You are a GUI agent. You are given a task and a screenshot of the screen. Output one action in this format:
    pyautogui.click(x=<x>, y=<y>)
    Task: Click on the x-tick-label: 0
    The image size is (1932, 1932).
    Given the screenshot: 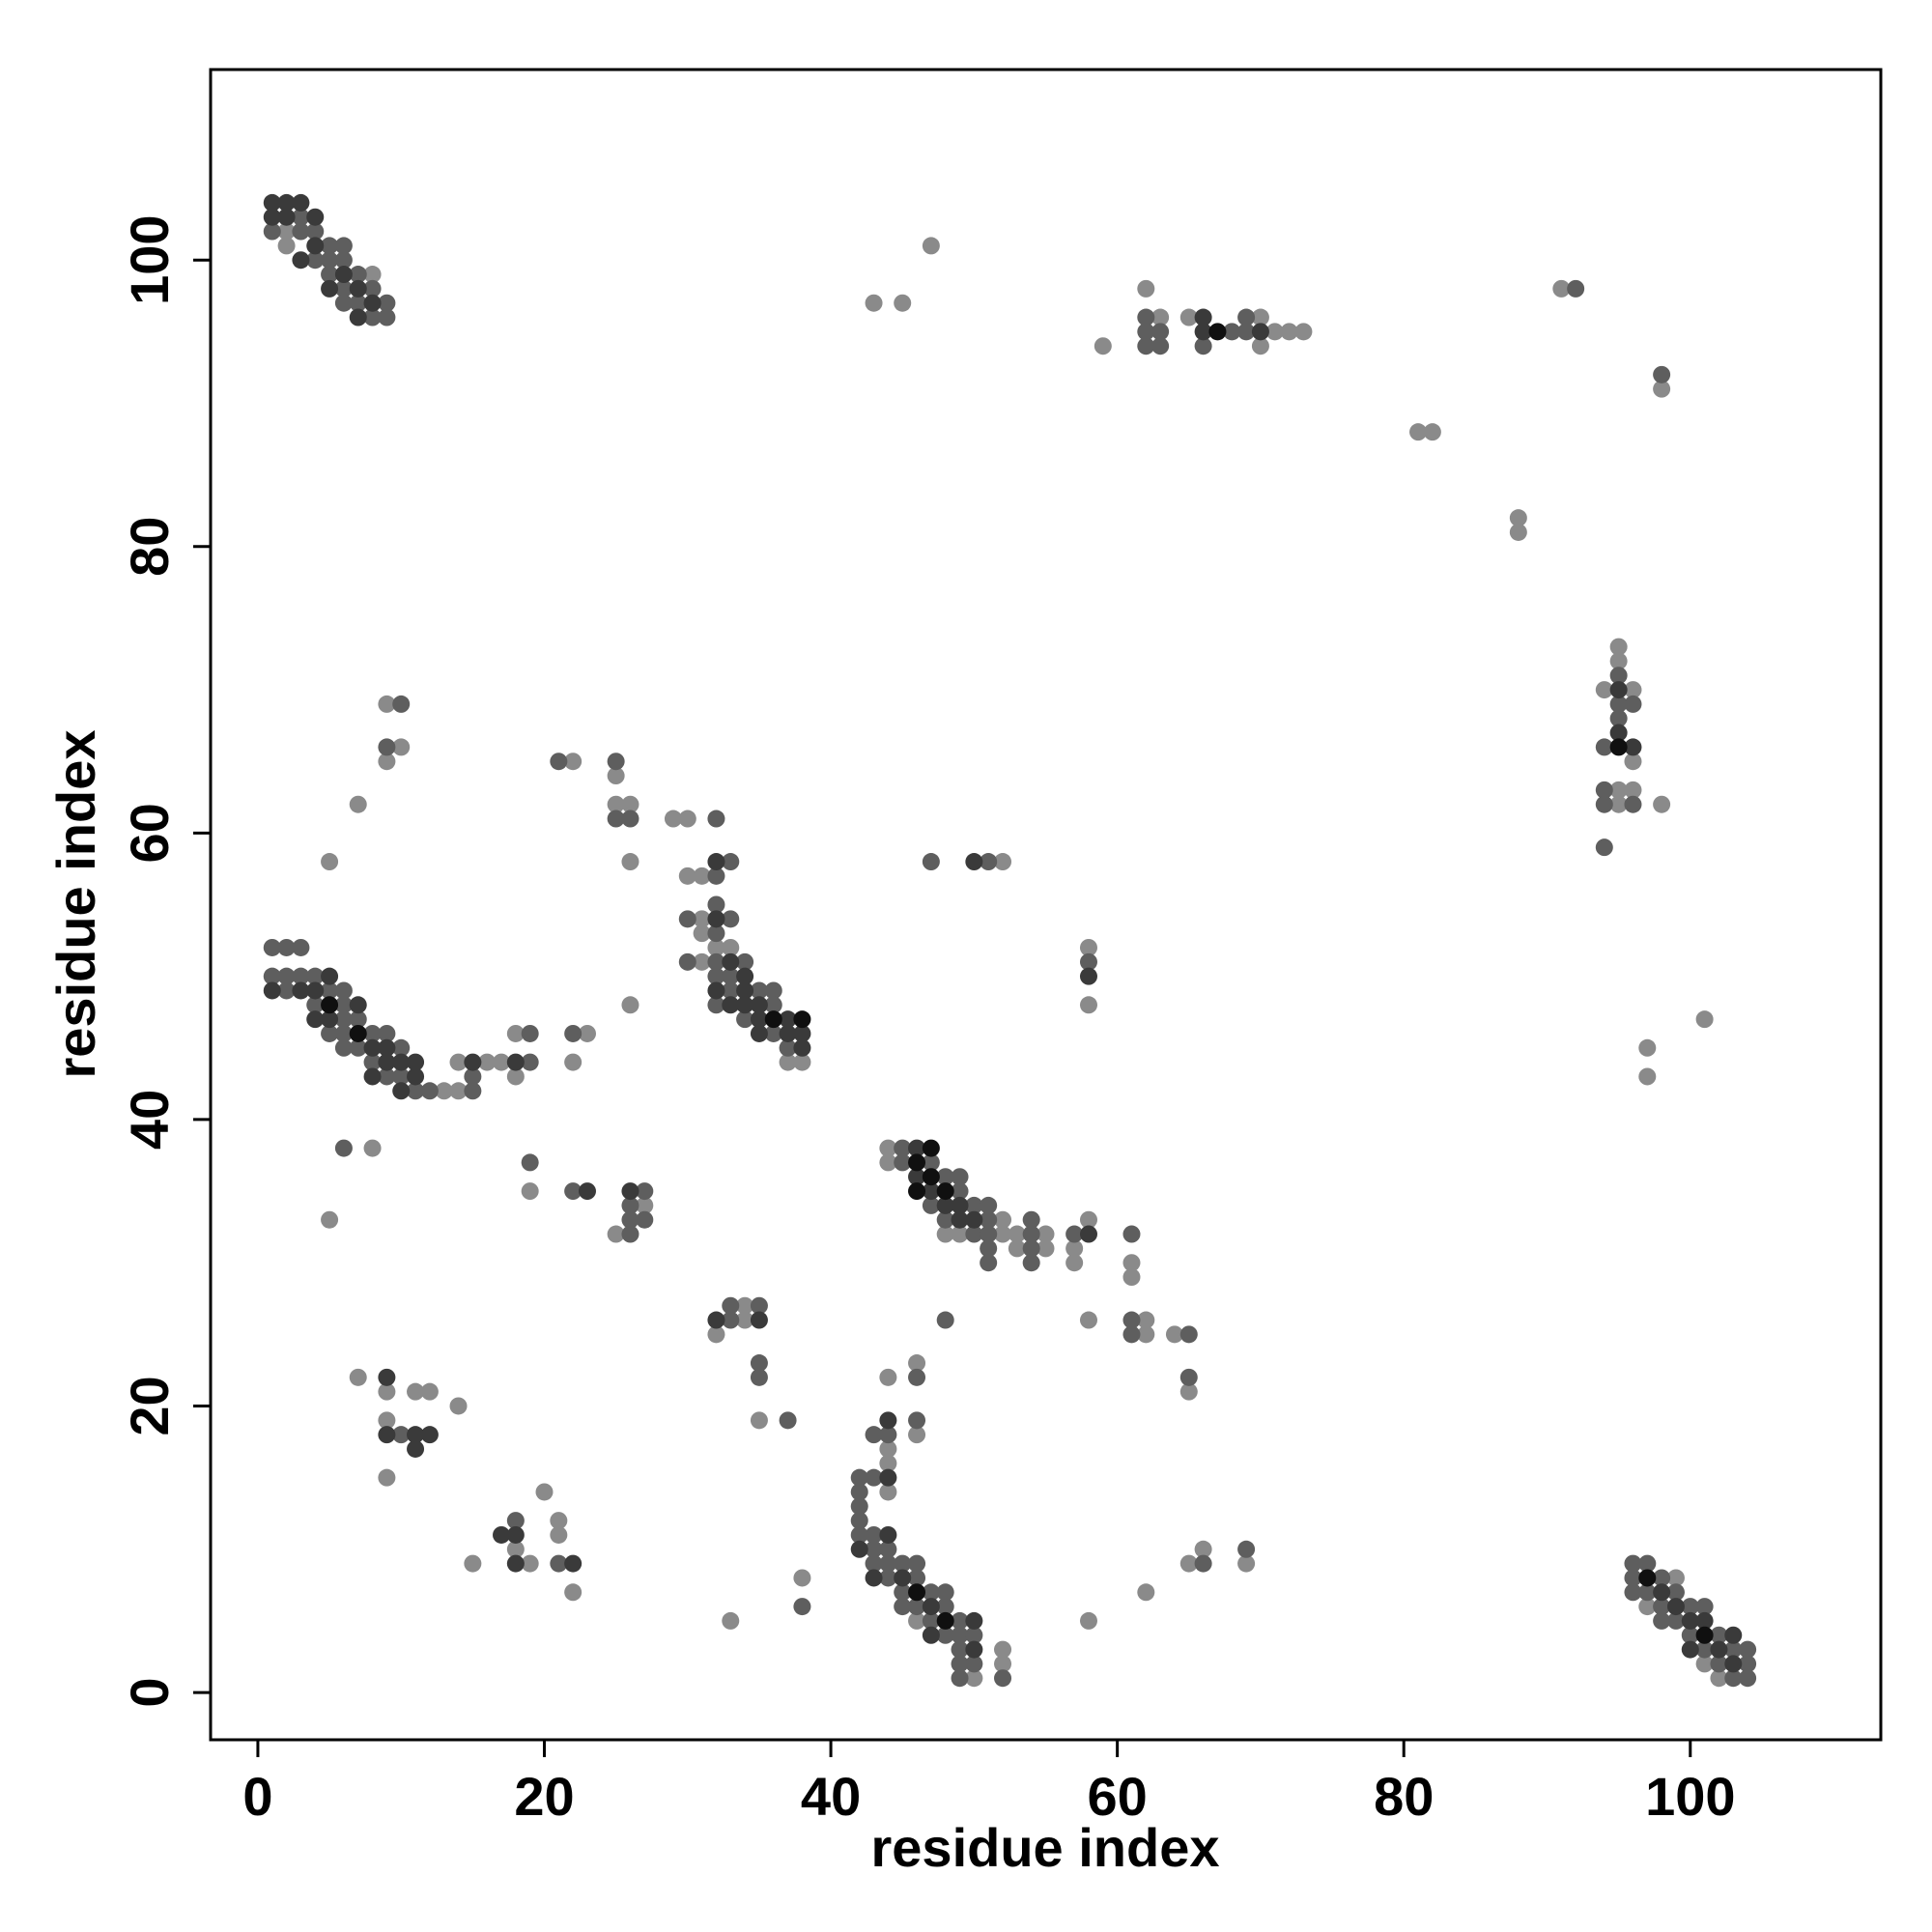 What is the action you would take?
    pyautogui.click(x=257, y=1796)
    